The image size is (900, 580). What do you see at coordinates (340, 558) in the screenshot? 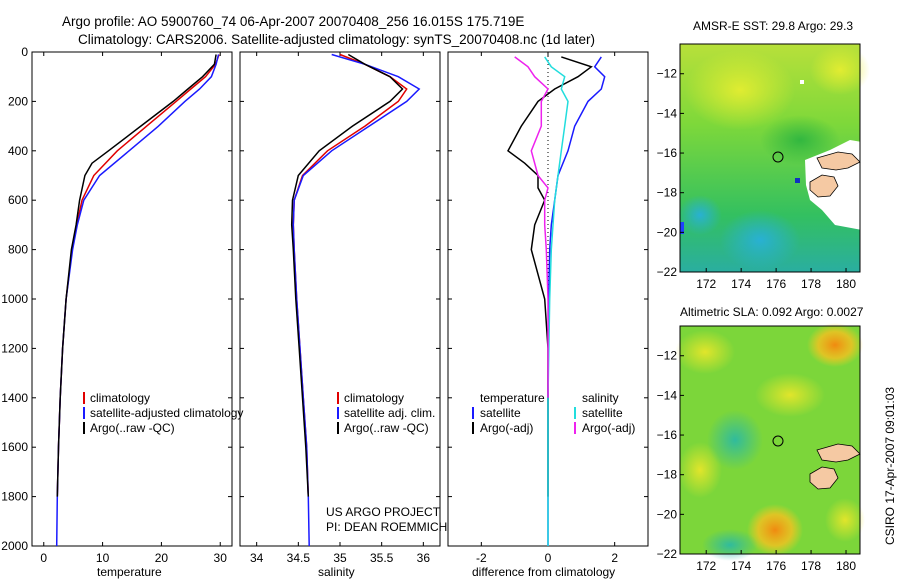
I see `x-tick-label: 35` at bounding box center [340, 558].